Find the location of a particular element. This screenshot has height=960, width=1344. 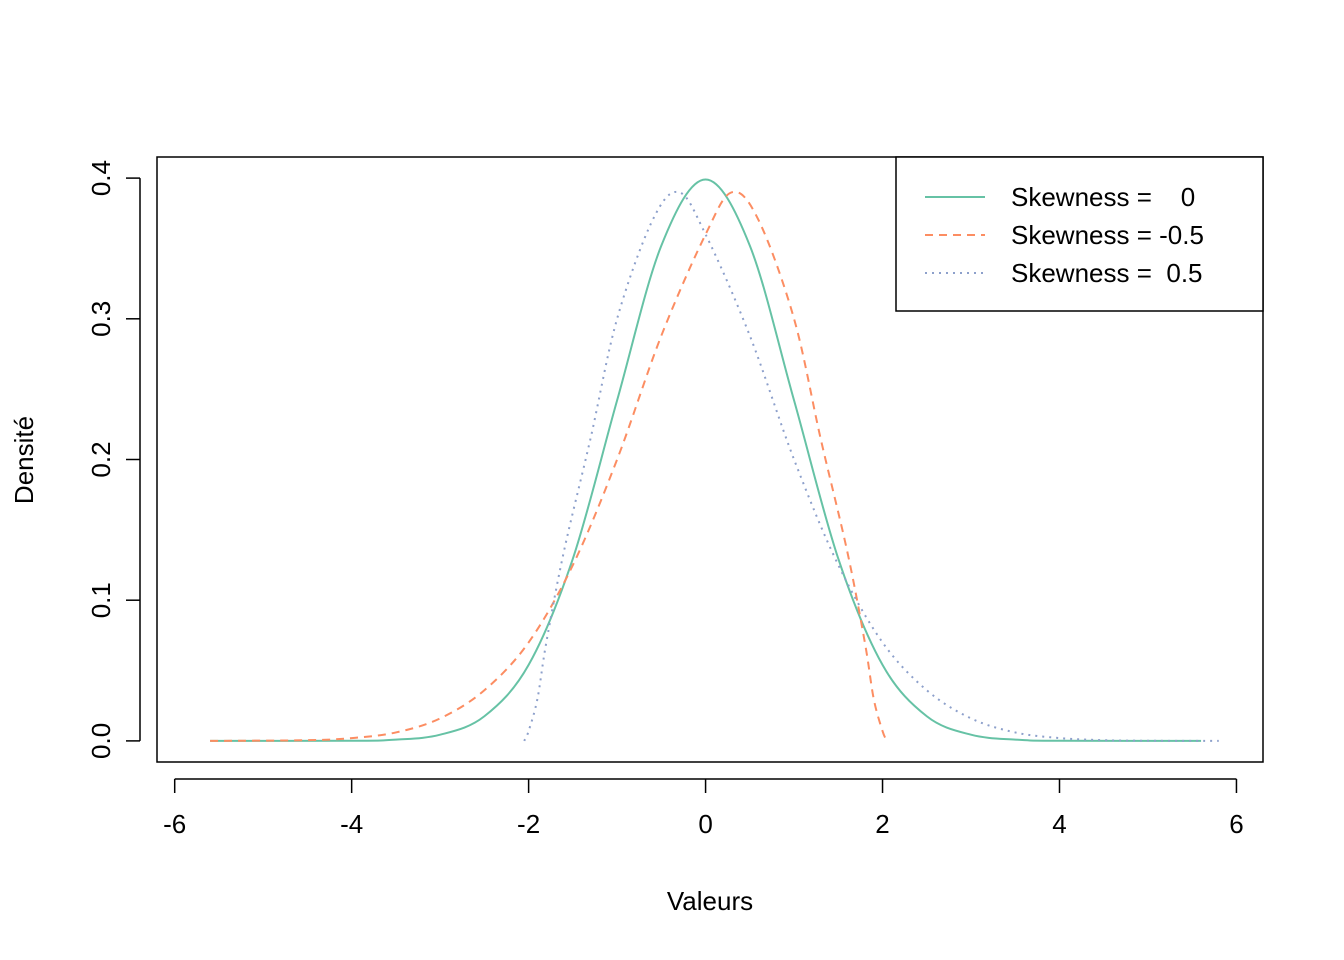

y-axis-title: Densité is located at coordinates (24, 460).